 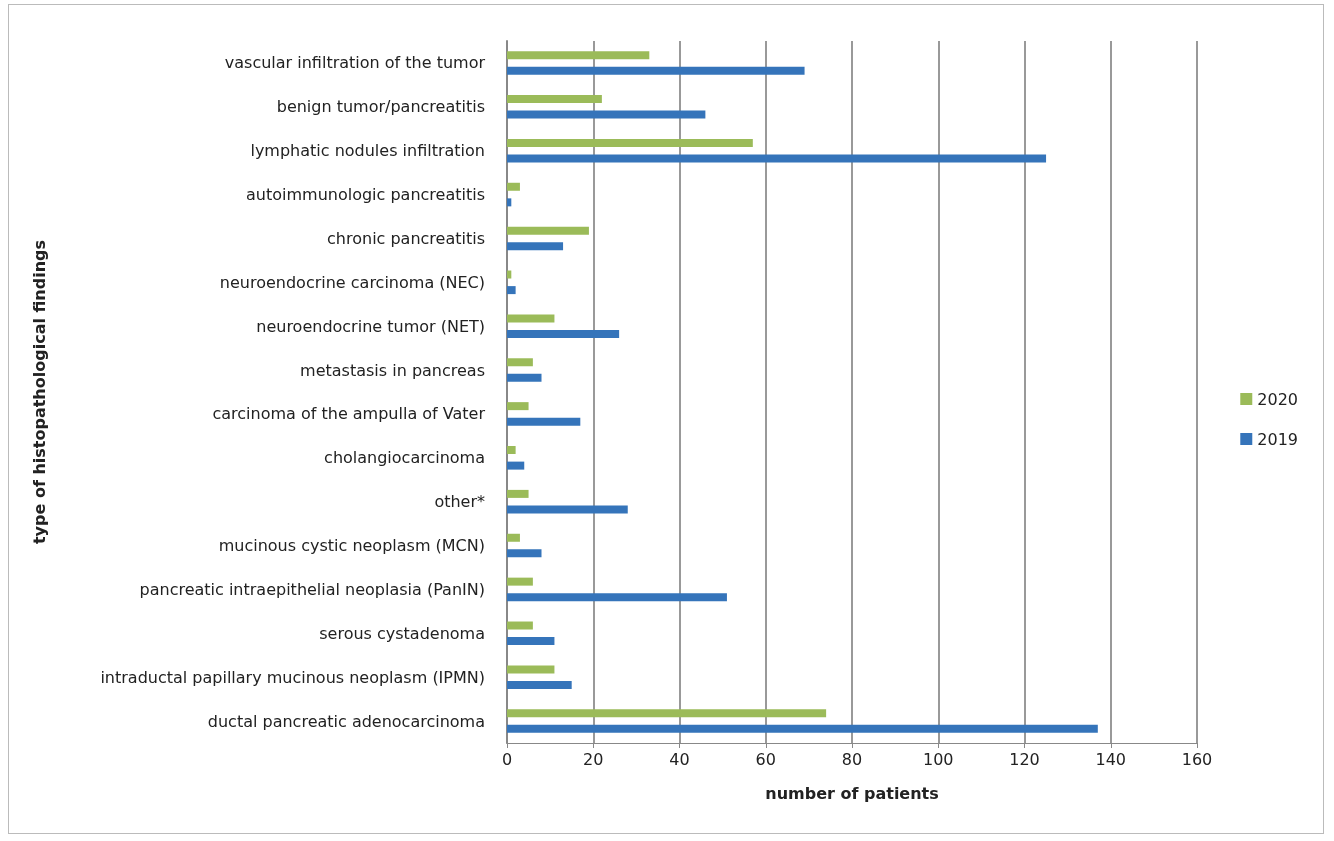 I want to click on y-tick-label: pancreatic intraepithelial neoplasia (PanIN), so click(x=312, y=589).